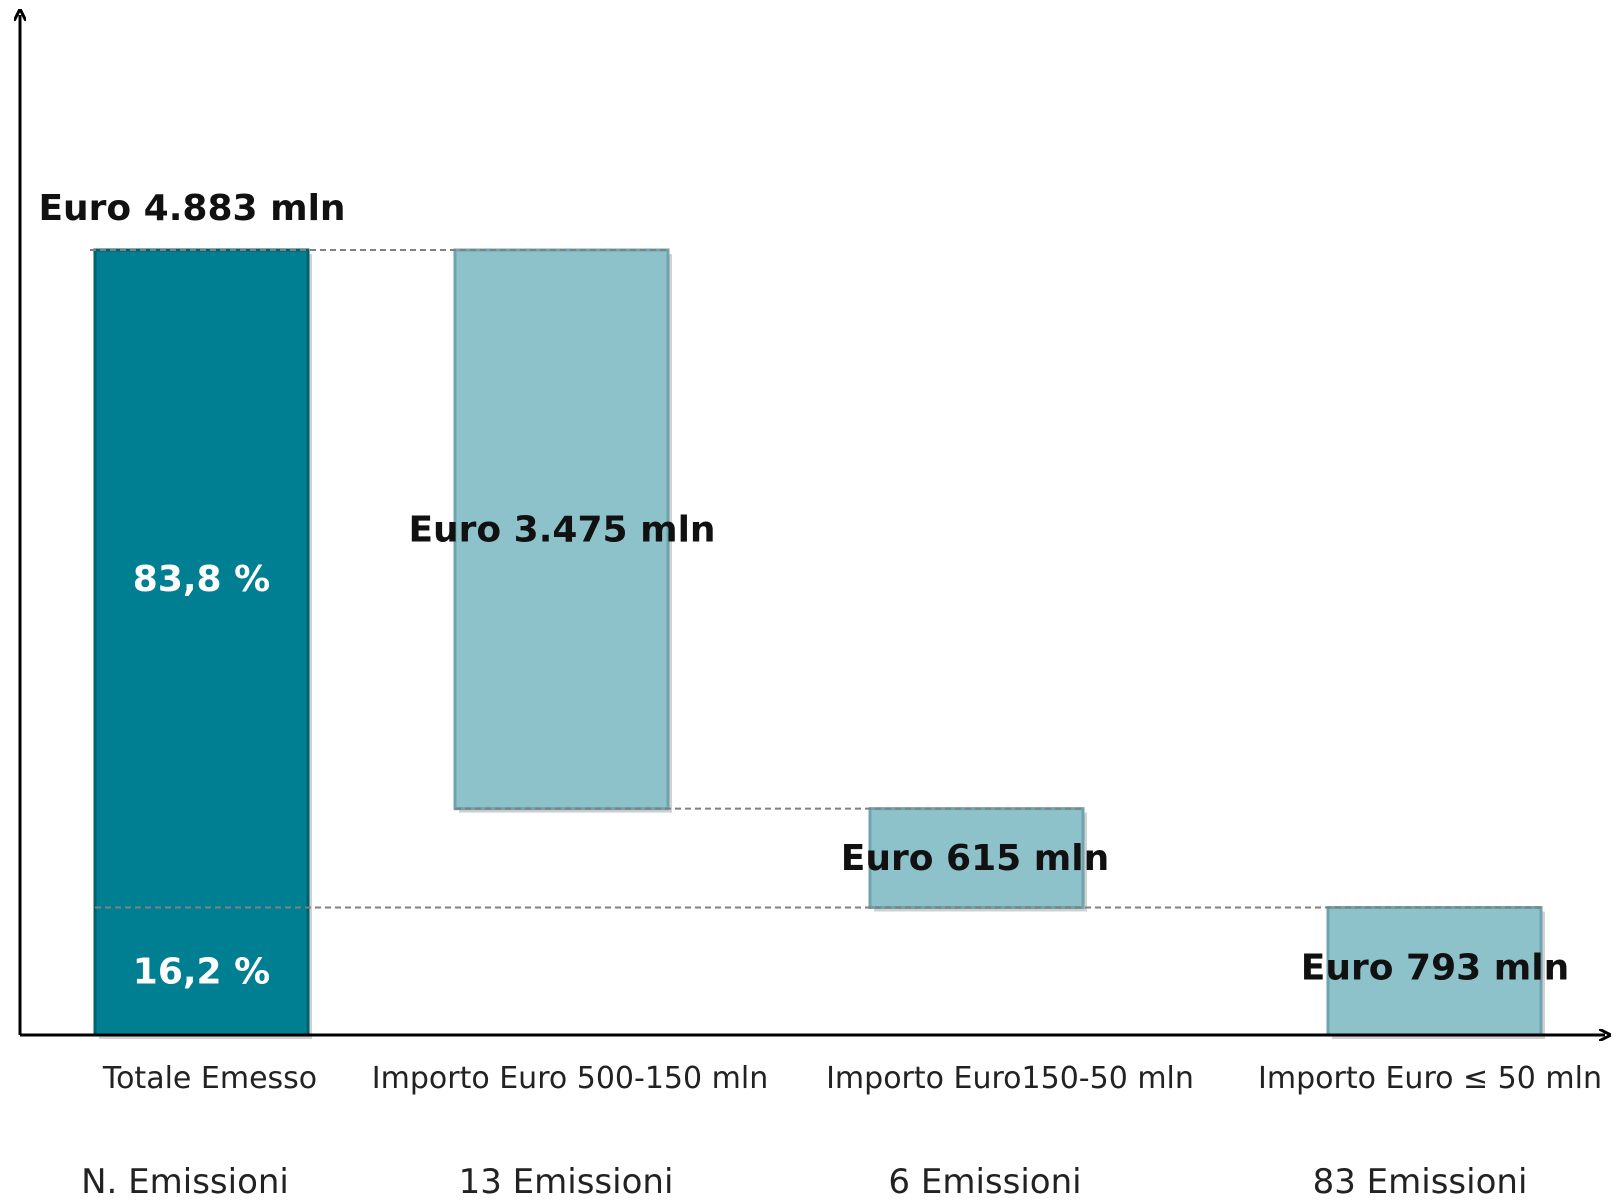  Describe the element at coordinates (975, 858) in the screenshot. I see `value-label-3: Euro 615 mln` at that location.